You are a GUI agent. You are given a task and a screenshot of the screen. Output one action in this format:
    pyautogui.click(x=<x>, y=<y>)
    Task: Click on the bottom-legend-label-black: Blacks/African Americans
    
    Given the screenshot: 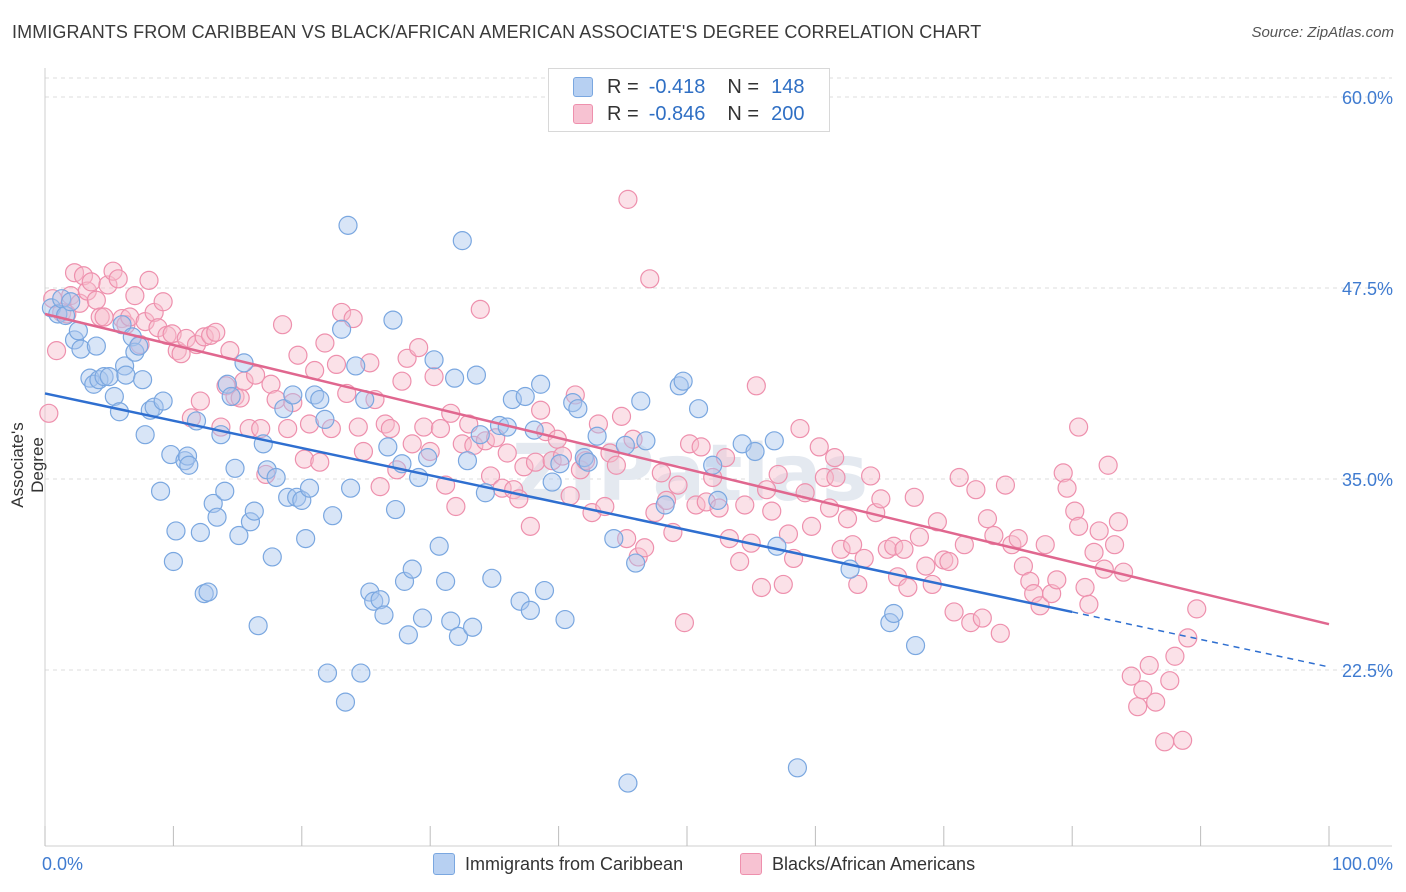 What is the action you would take?
    pyautogui.click(x=874, y=863)
    